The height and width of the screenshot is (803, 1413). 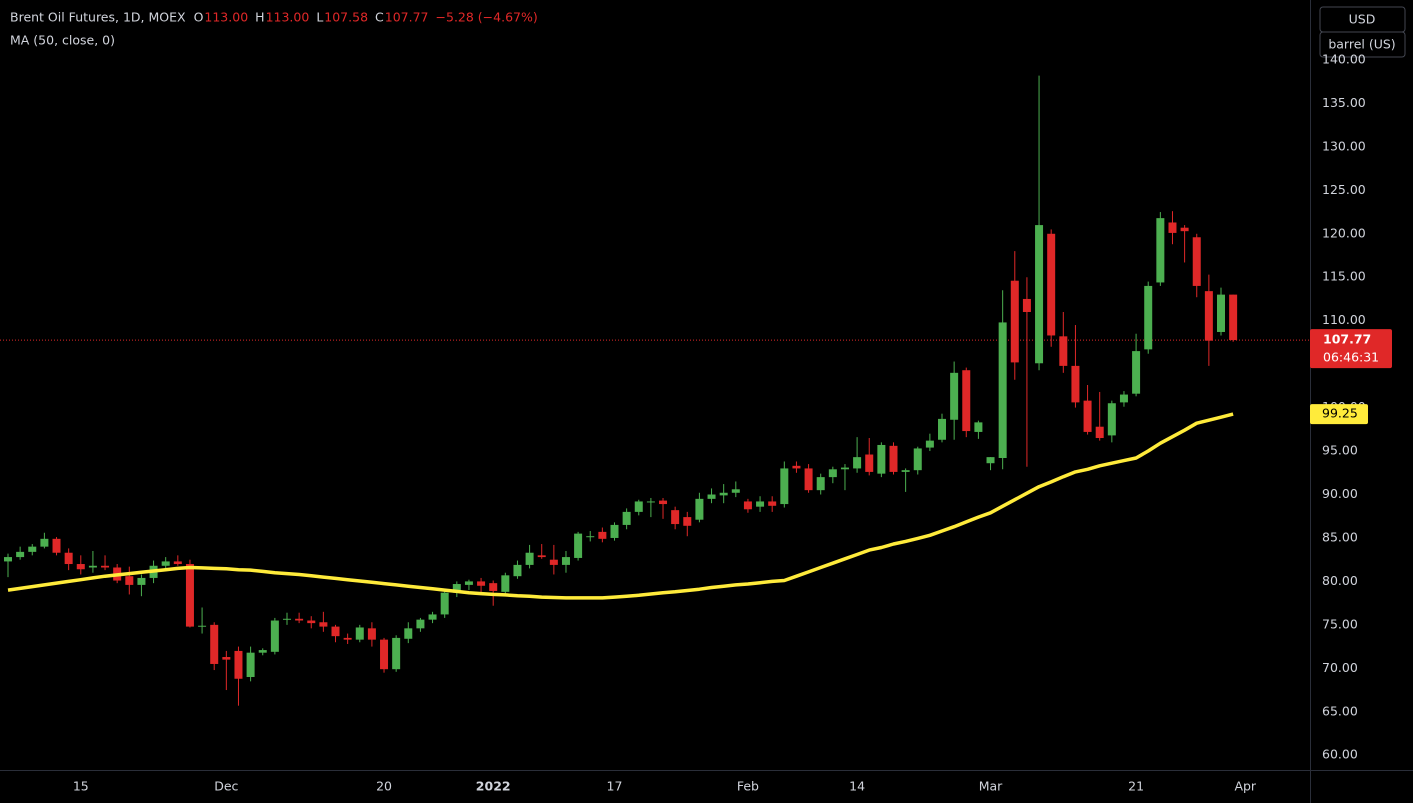 What do you see at coordinates (1136, 786) in the screenshot?
I see `x-tick-label: 21` at bounding box center [1136, 786].